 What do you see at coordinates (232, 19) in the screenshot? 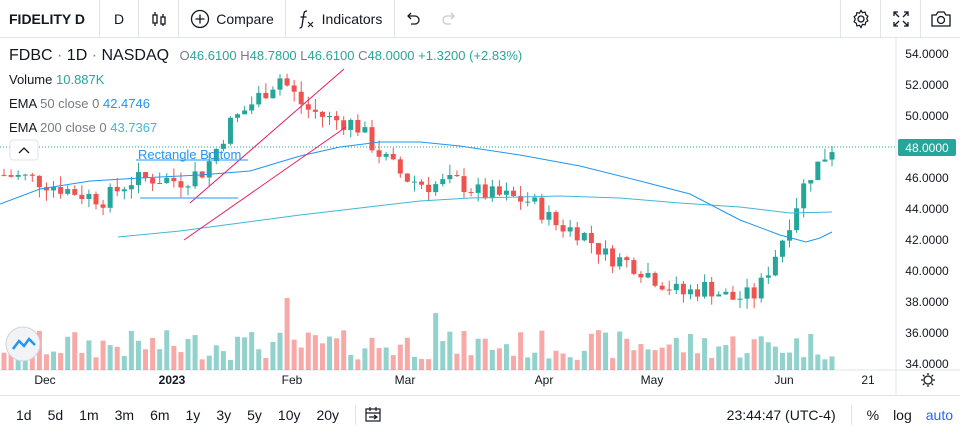
I see `compare-button: Compare` at bounding box center [232, 19].